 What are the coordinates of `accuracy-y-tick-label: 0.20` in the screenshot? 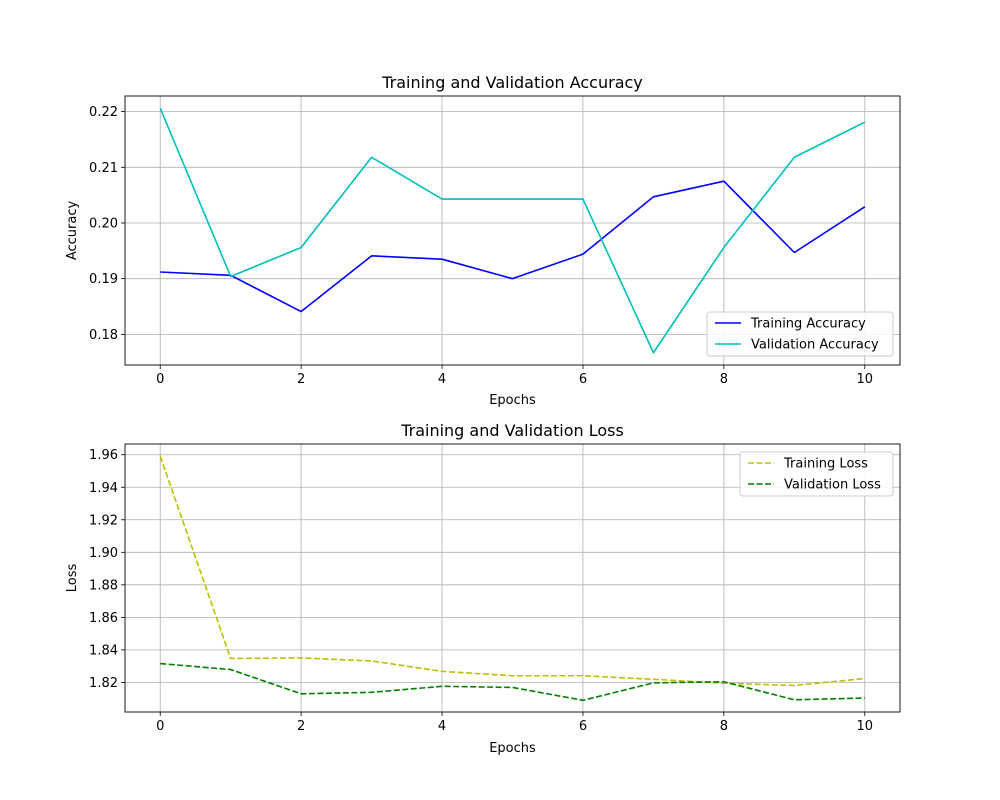 It's located at (103, 223).